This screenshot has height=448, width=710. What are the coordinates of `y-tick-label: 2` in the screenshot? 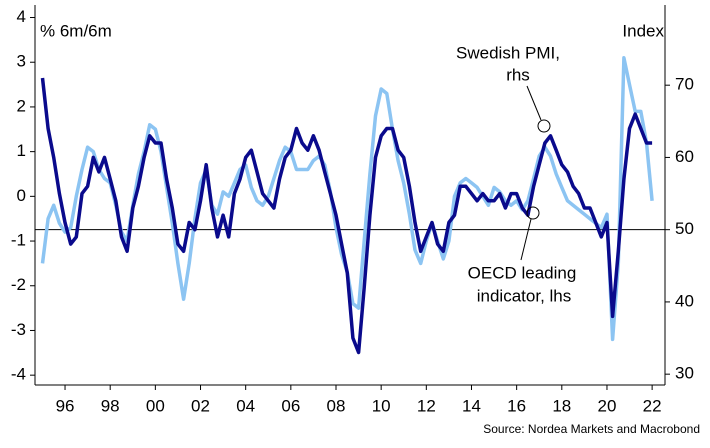 It's located at (21, 105).